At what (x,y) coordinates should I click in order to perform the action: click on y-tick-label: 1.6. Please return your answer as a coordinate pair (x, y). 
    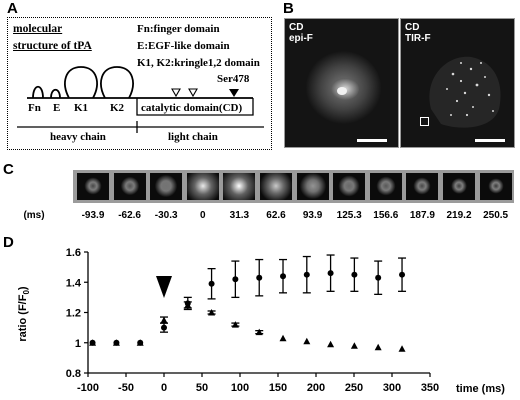
    Looking at the image, I should click on (73, 253).